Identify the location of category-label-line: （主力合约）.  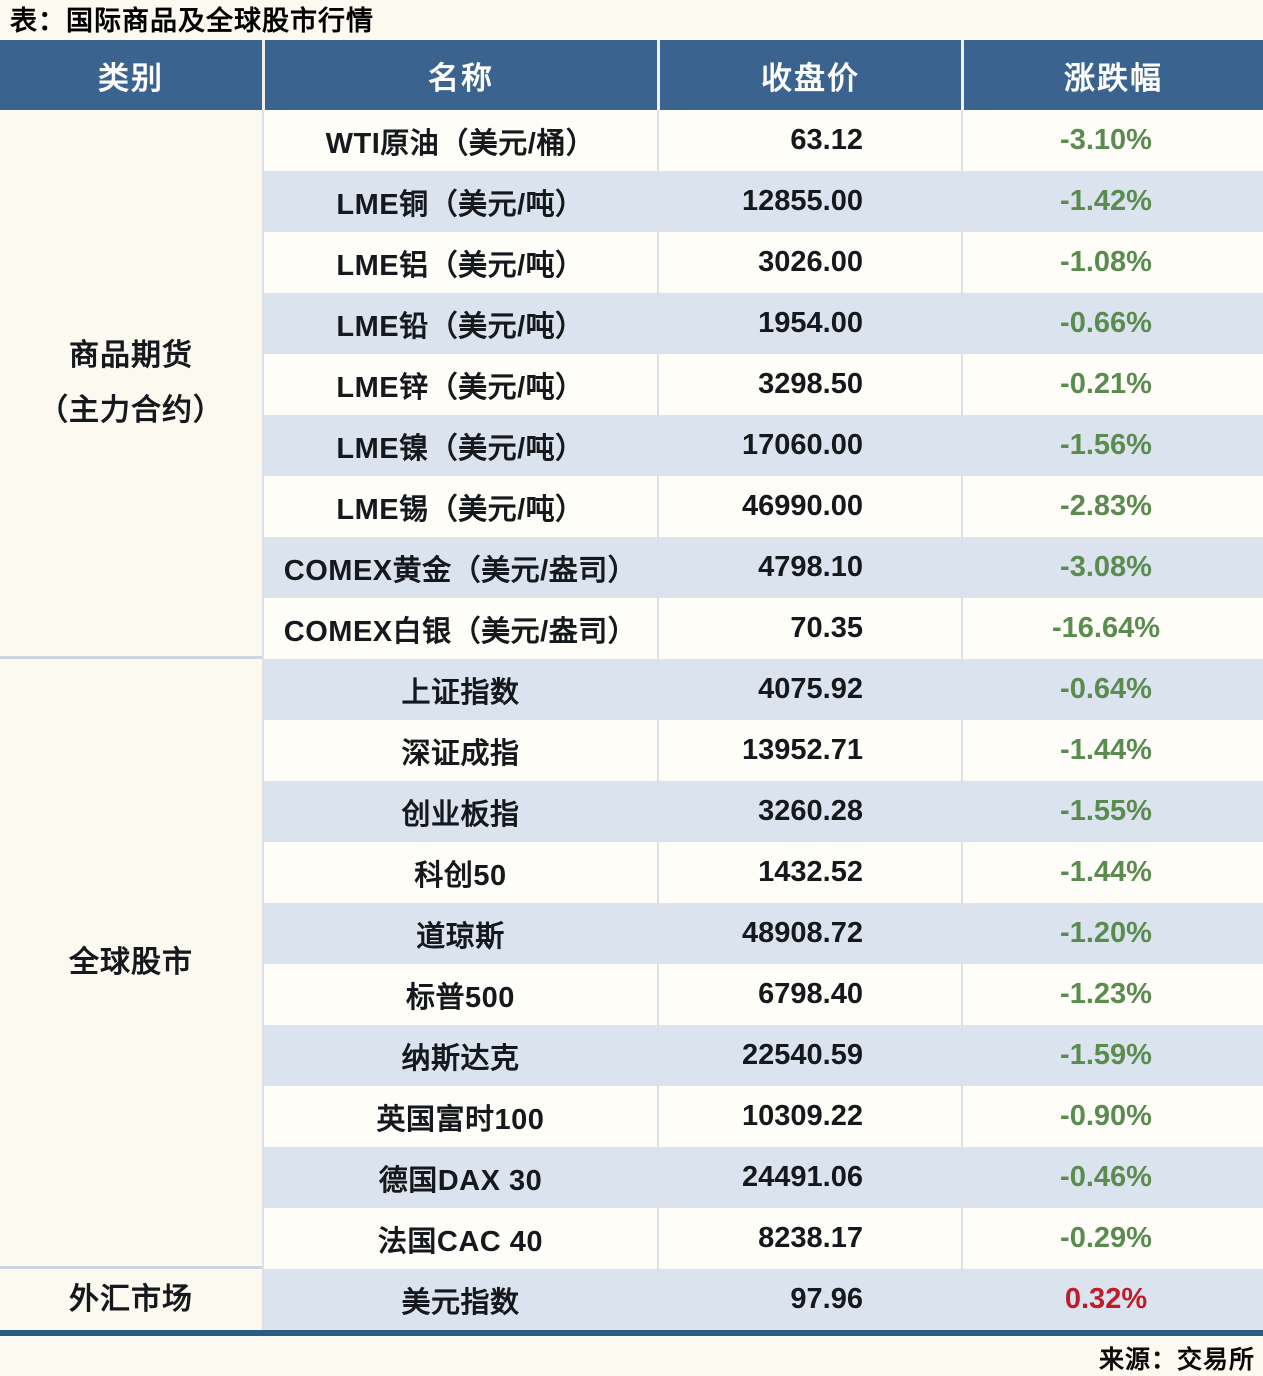
(131, 410).